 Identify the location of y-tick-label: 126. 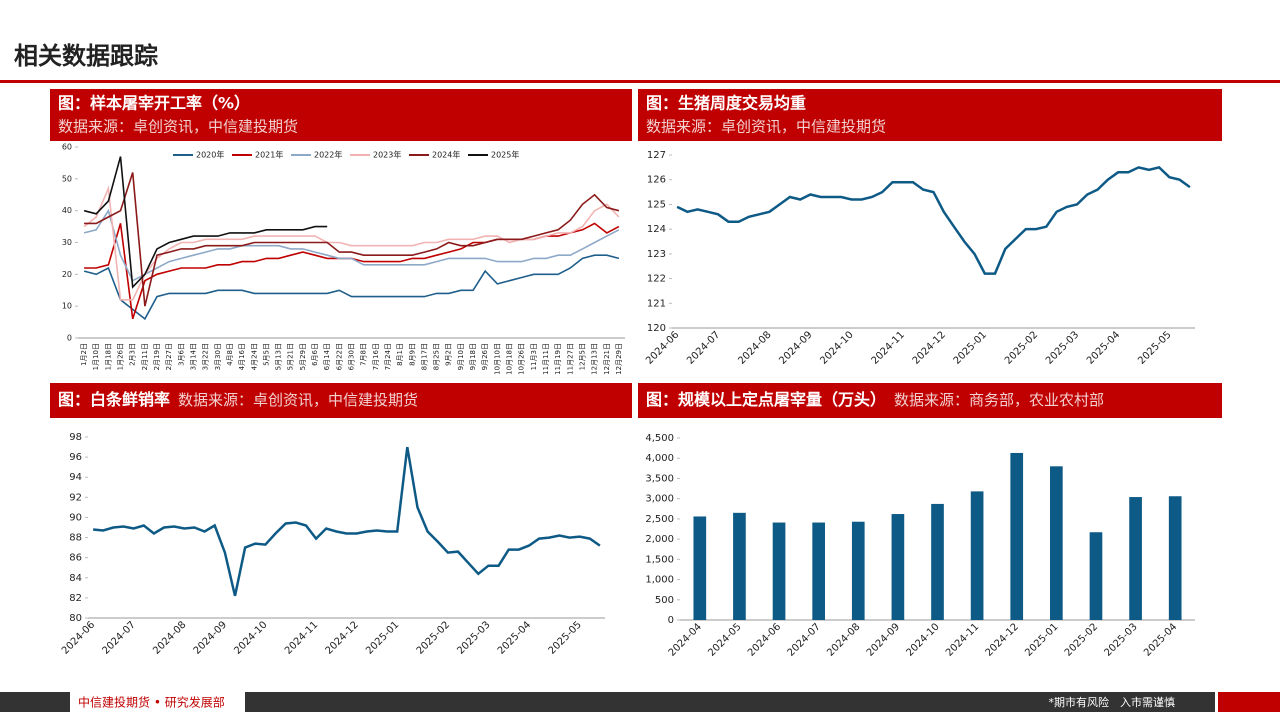
(656, 180).